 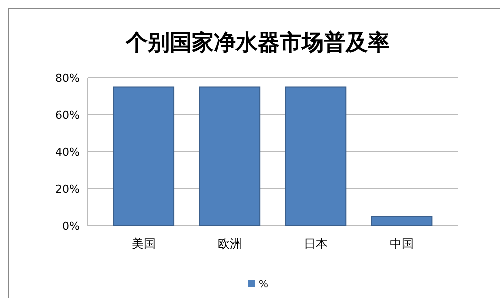 I want to click on y-tick-label: 20%, so click(x=68, y=189).